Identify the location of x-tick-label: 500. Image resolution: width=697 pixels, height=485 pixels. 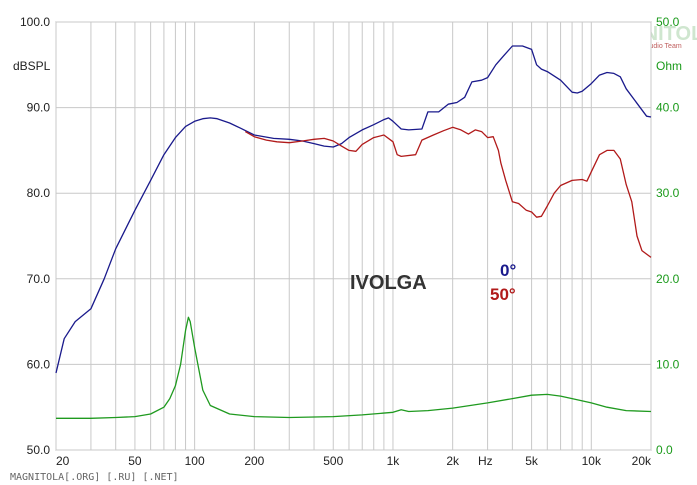
(333, 461).